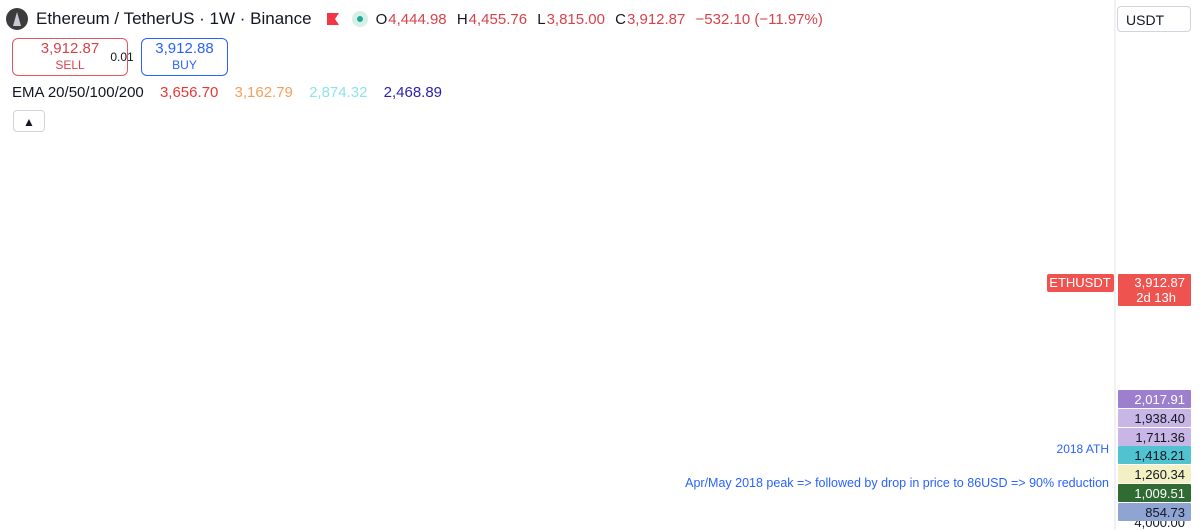 The image size is (1200, 530). I want to click on level-label-854-box, so click(1154, 512).